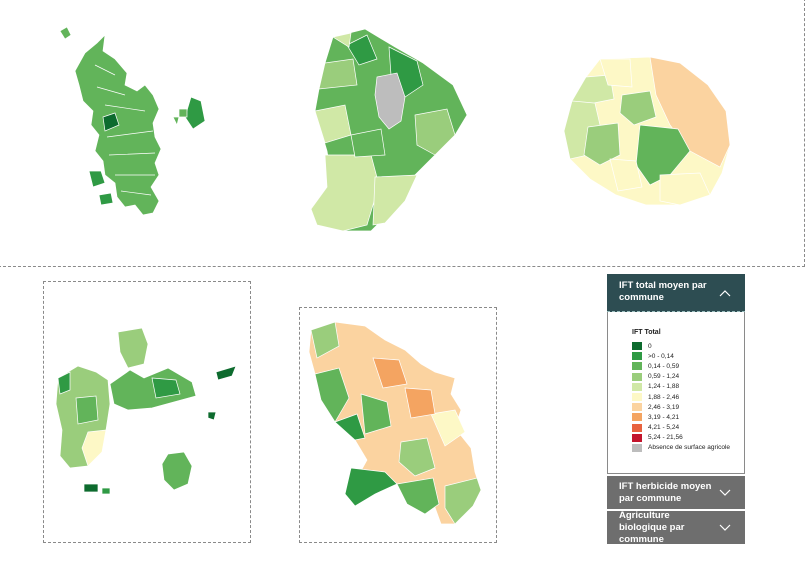  What do you see at coordinates (665, 438) in the screenshot?
I see `legend-label: 5,24 - 21,56` at bounding box center [665, 438].